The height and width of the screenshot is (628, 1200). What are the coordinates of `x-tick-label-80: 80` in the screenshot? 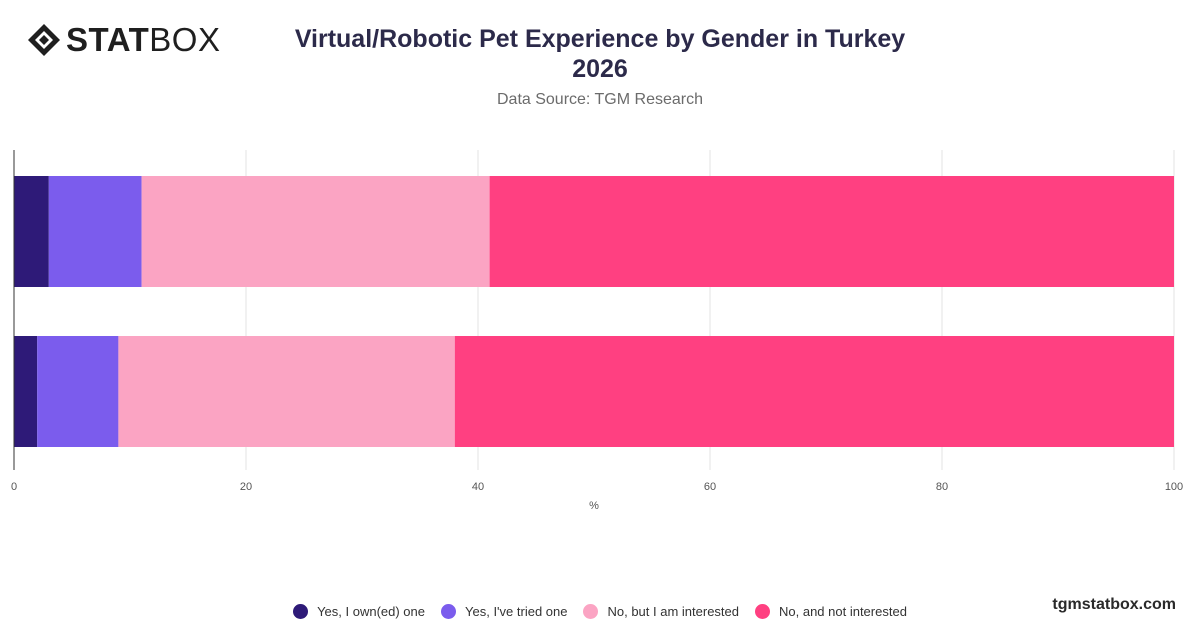 It's located at (942, 487).